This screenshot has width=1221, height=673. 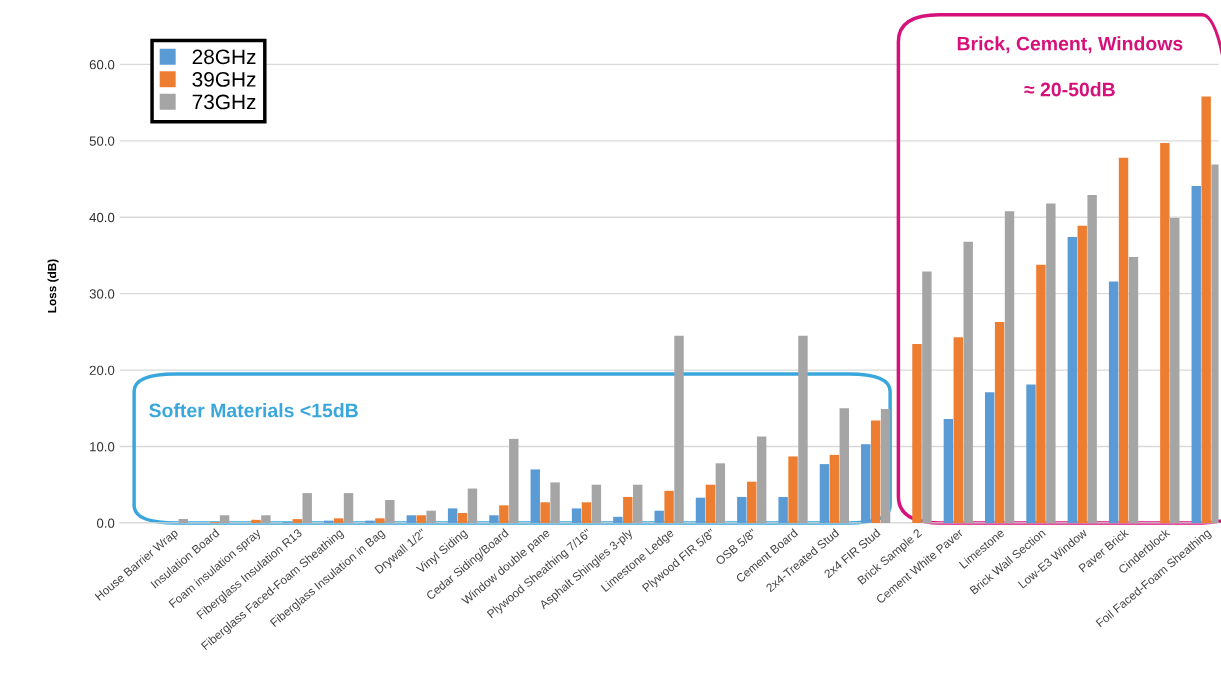 I want to click on legend-label: 73GHz, so click(x=224, y=102).